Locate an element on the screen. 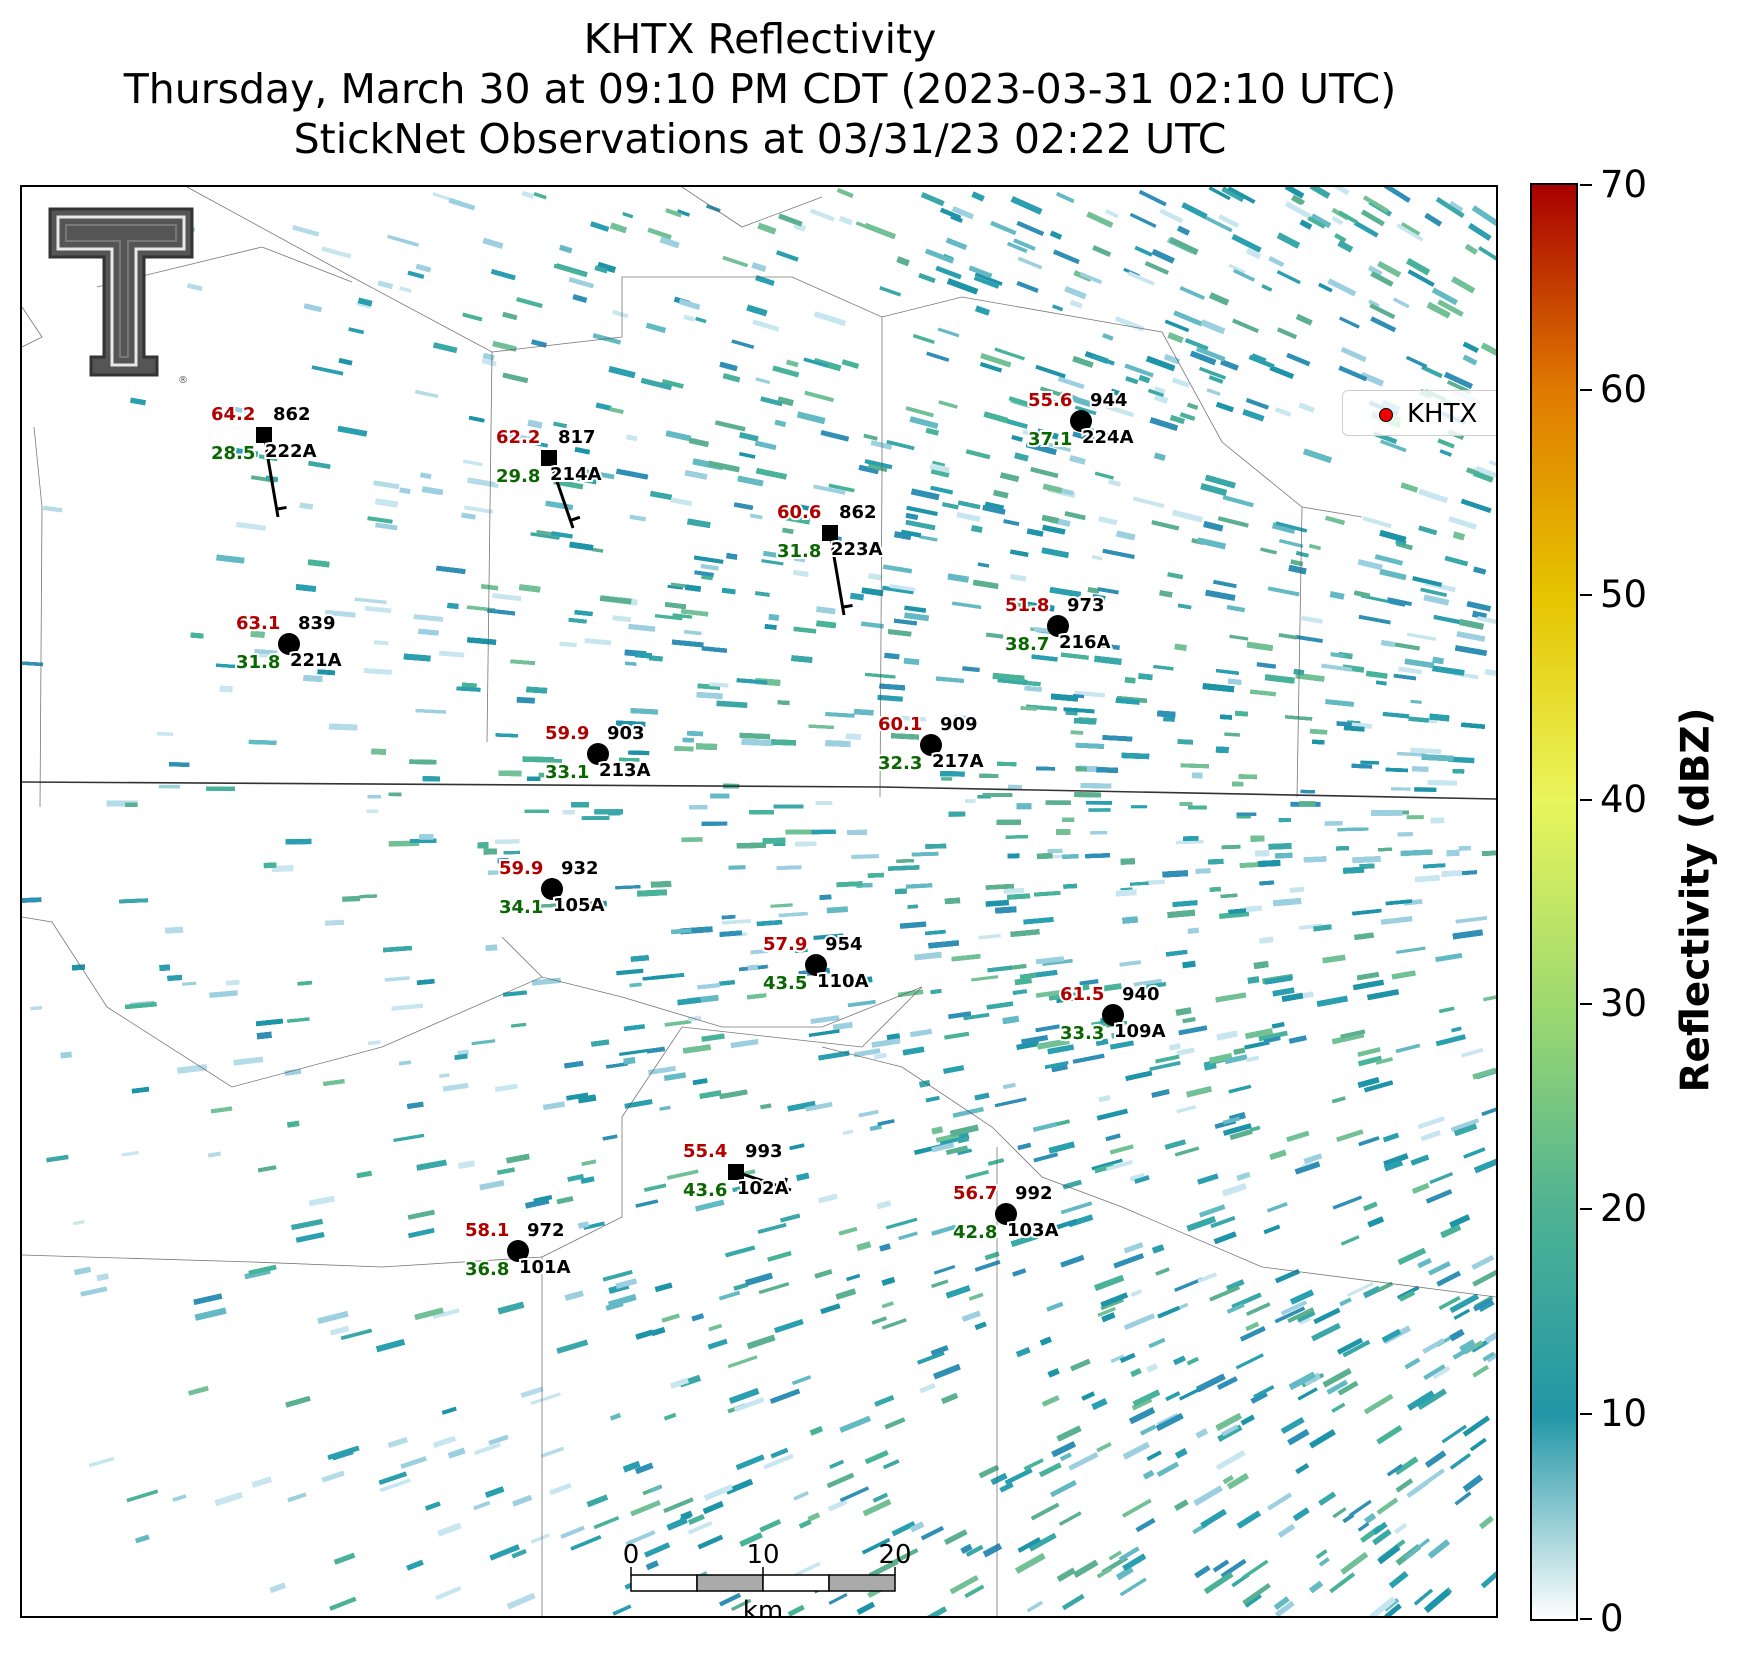 The height and width of the screenshot is (1662, 1738). station-temp: 56.7 is located at coordinates (975, 1193).